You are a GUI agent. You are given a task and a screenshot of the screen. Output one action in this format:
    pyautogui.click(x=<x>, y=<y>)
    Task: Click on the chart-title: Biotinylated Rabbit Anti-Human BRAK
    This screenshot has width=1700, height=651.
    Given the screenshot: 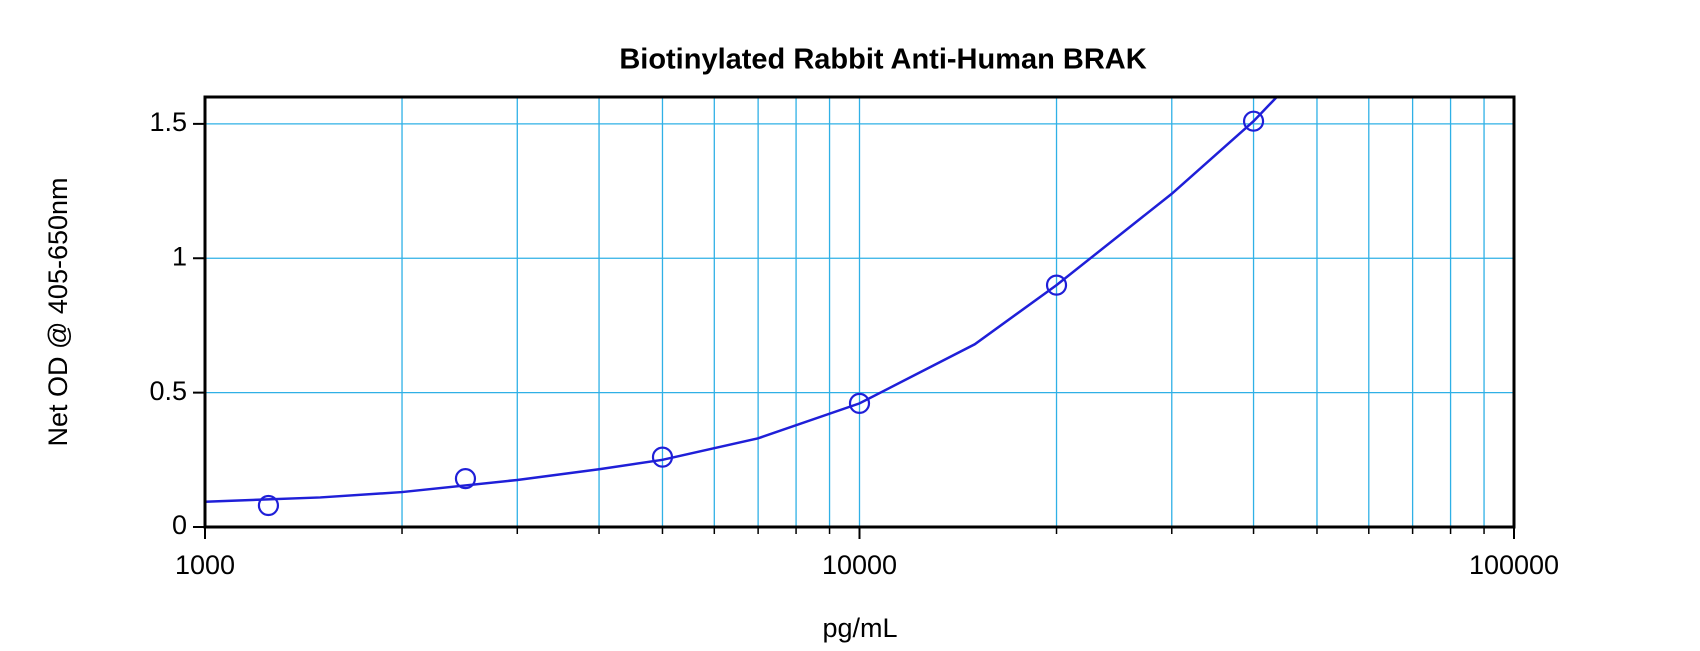 What is the action you would take?
    pyautogui.click(x=882, y=60)
    